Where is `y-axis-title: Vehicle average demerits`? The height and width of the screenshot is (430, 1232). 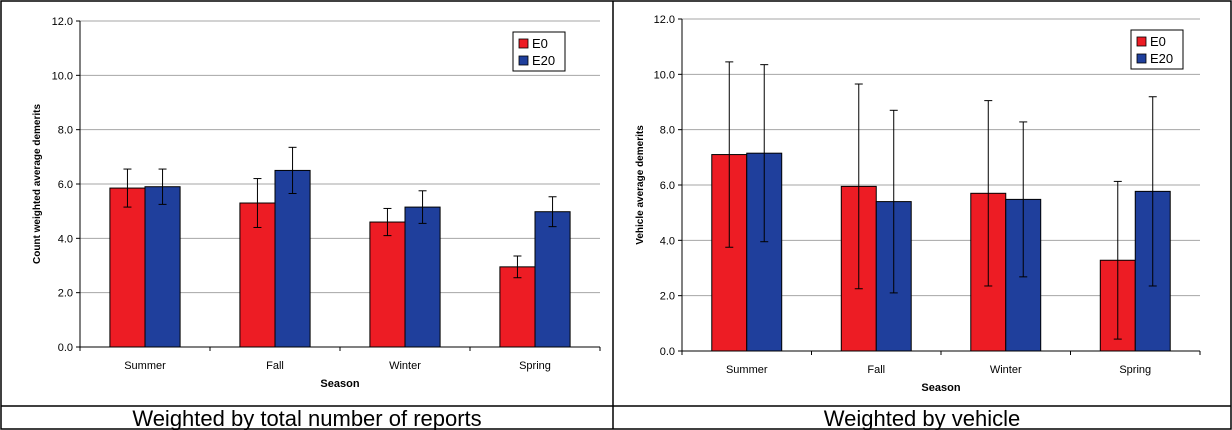 y-axis-title: Vehicle average demerits is located at coordinates (640, 185).